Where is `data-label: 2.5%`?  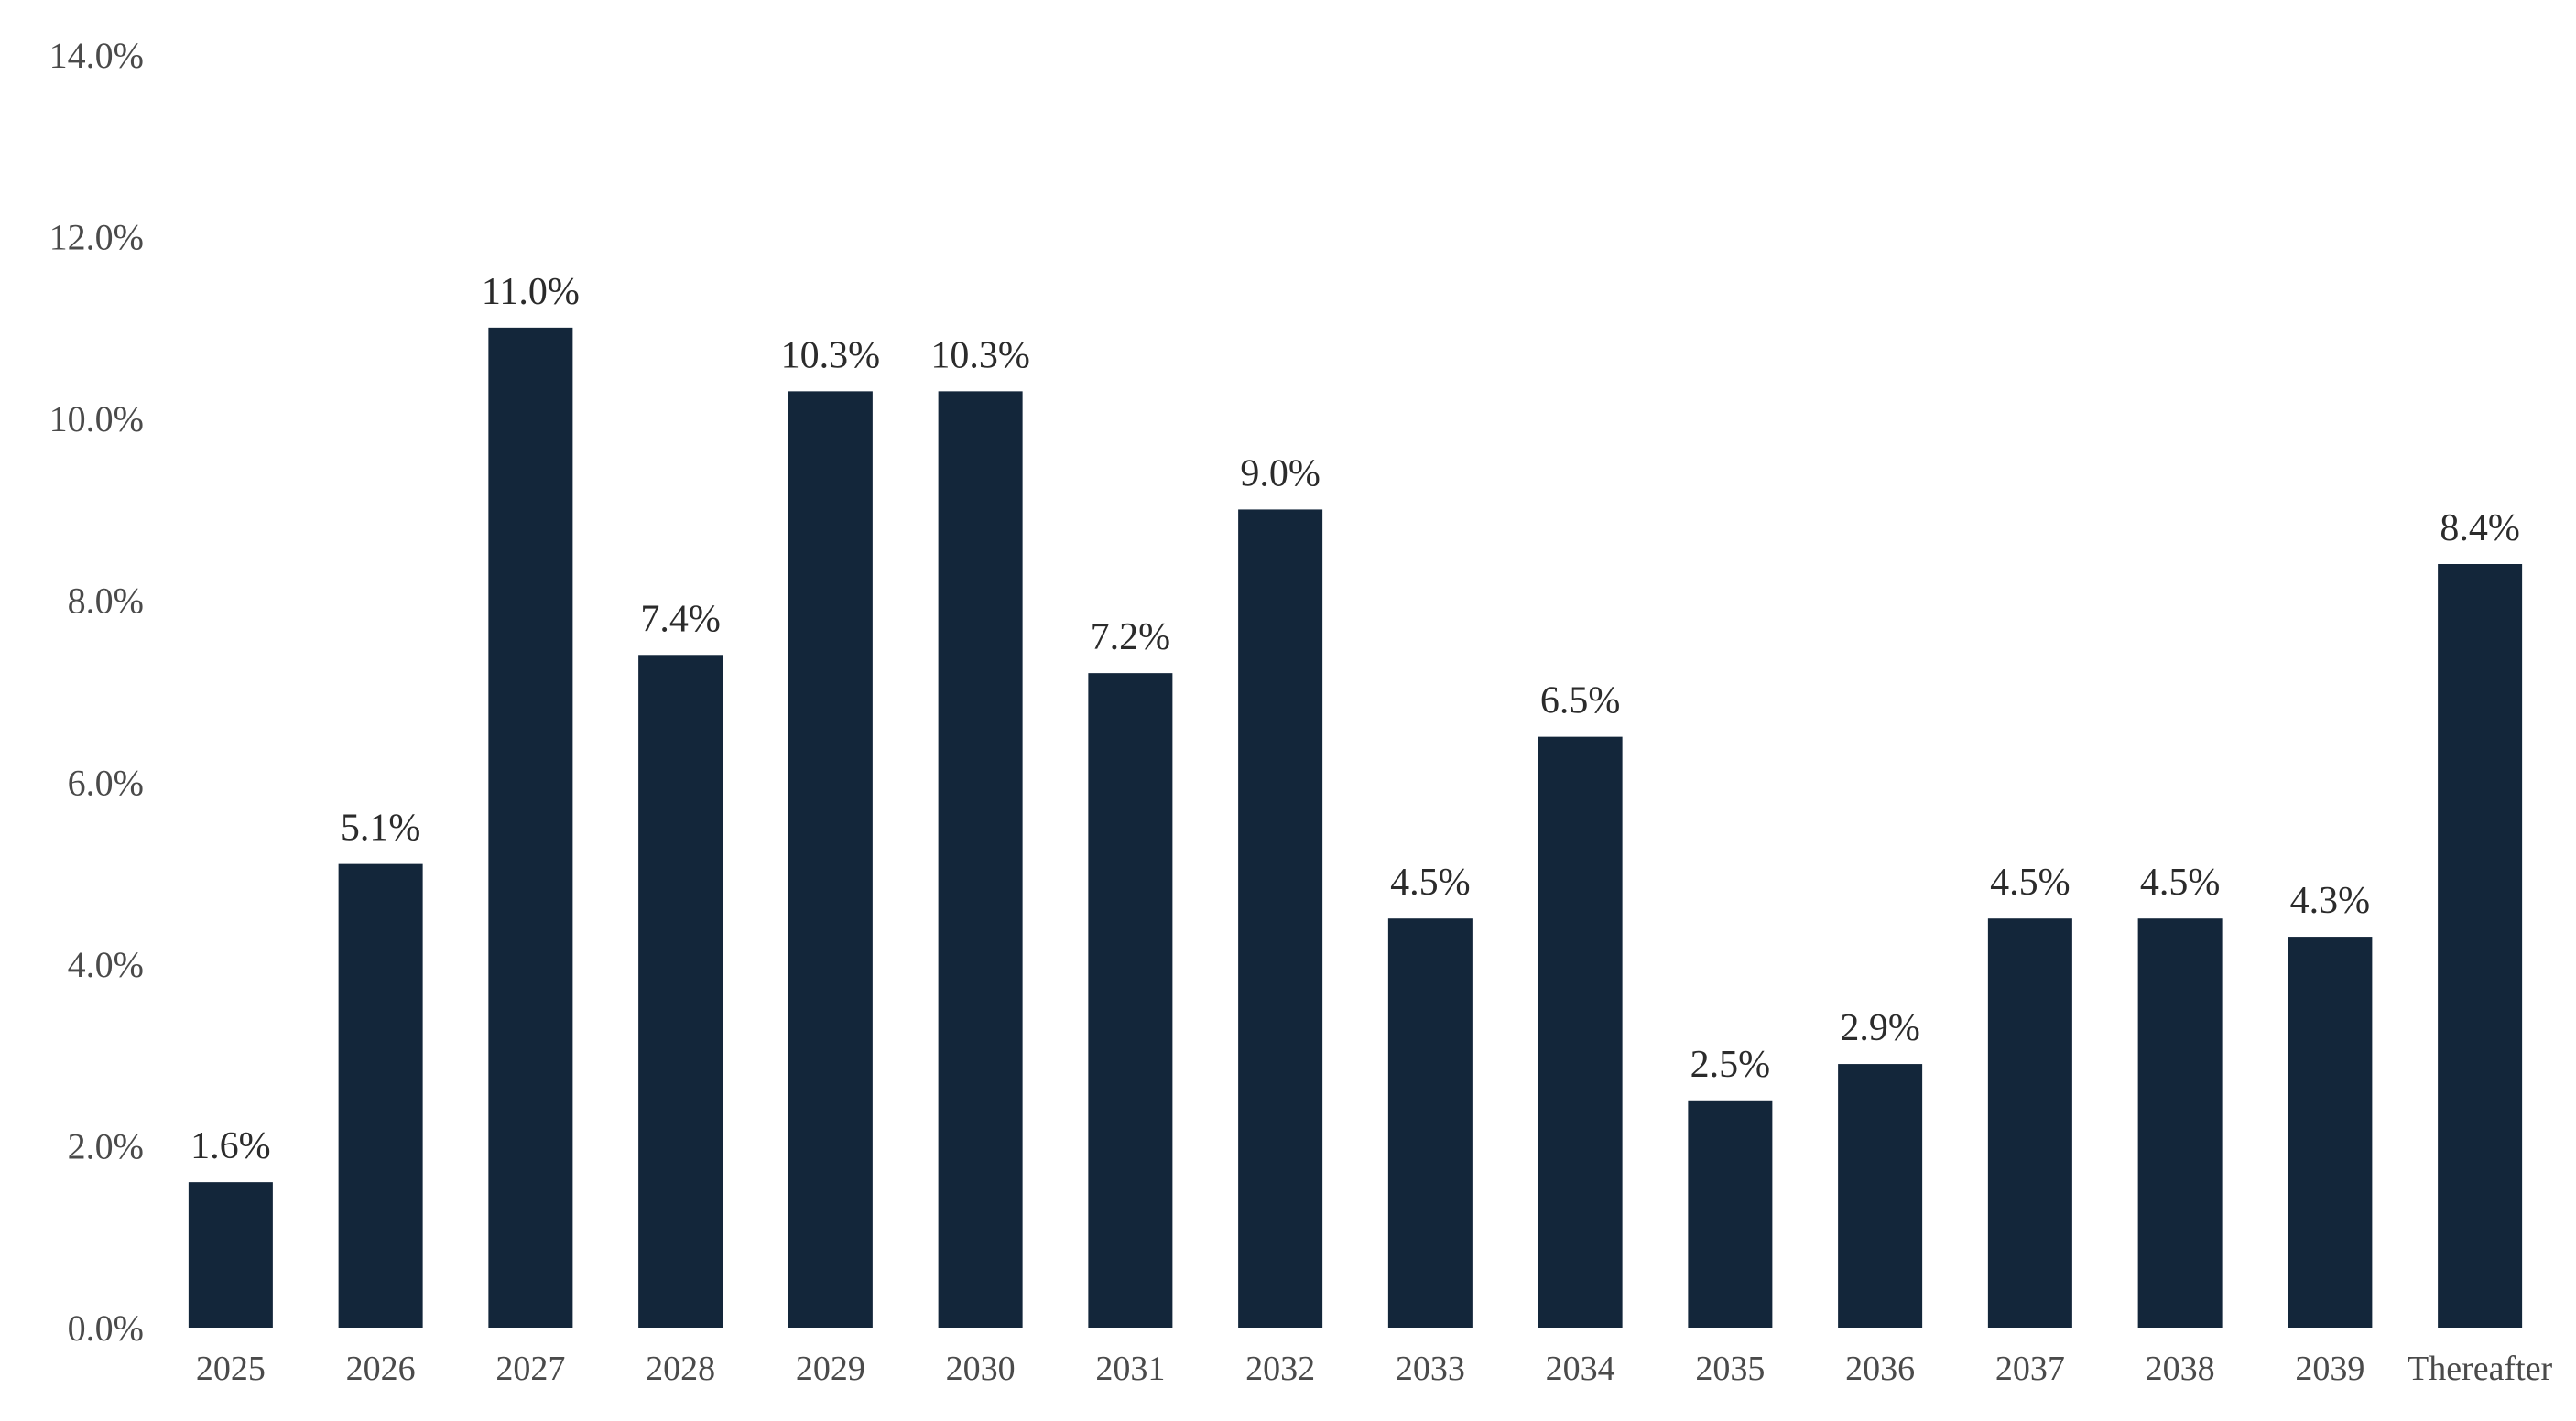
data-label: 2.5% is located at coordinates (1730, 1065).